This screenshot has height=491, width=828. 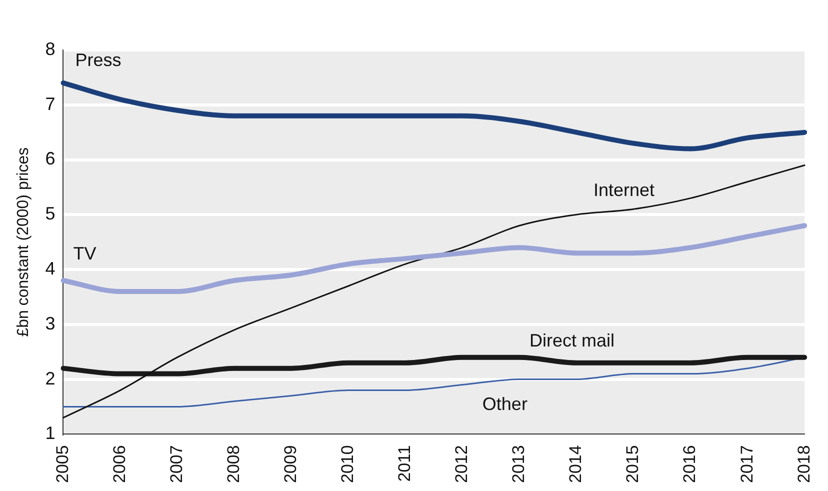 What do you see at coordinates (290, 464) in the screenshot?
I see `x-tick-label: 2009` at bounding box center [290, 464].